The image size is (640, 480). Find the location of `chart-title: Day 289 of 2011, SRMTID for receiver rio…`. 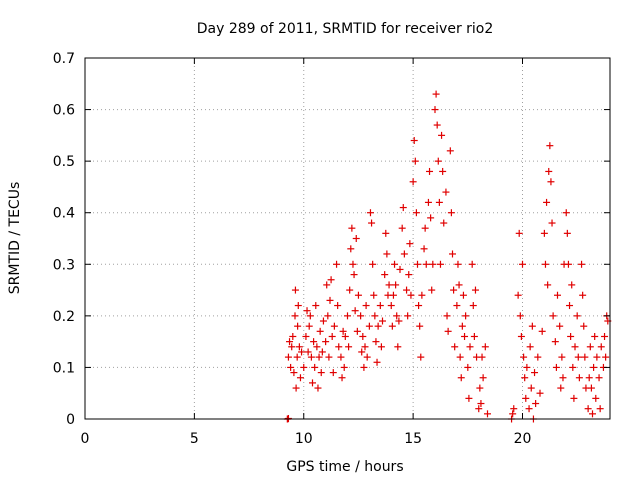

chart-title: Day 289 of 2011, SRMTID for receiver rio… is located at coordinates (345, 29).